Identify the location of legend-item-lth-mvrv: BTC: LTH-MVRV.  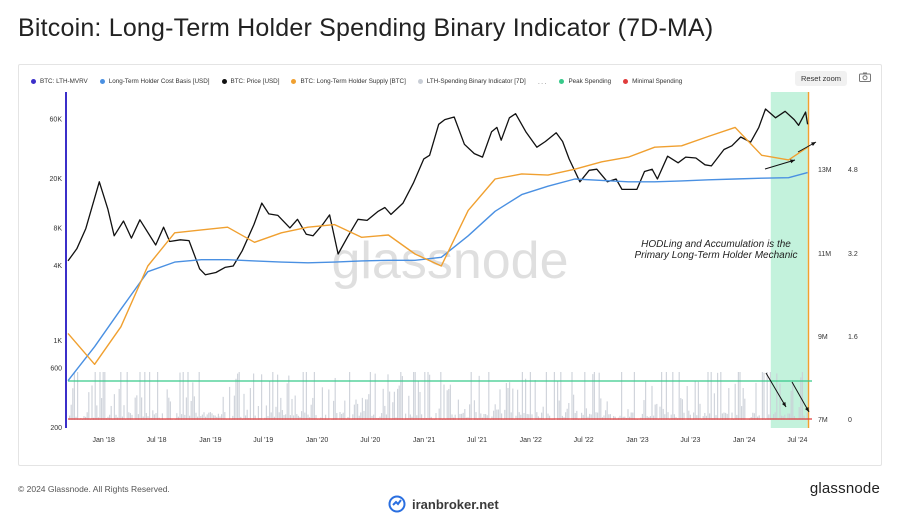
(59, 81).